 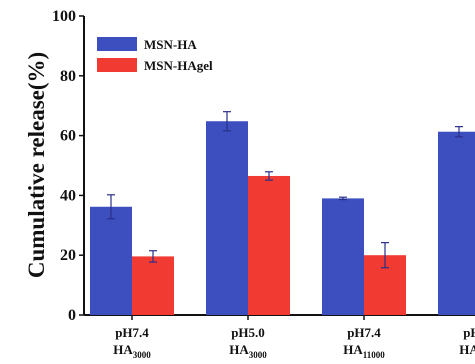 I want to click on y-tick-label: 40, so click(x=68, y=195).